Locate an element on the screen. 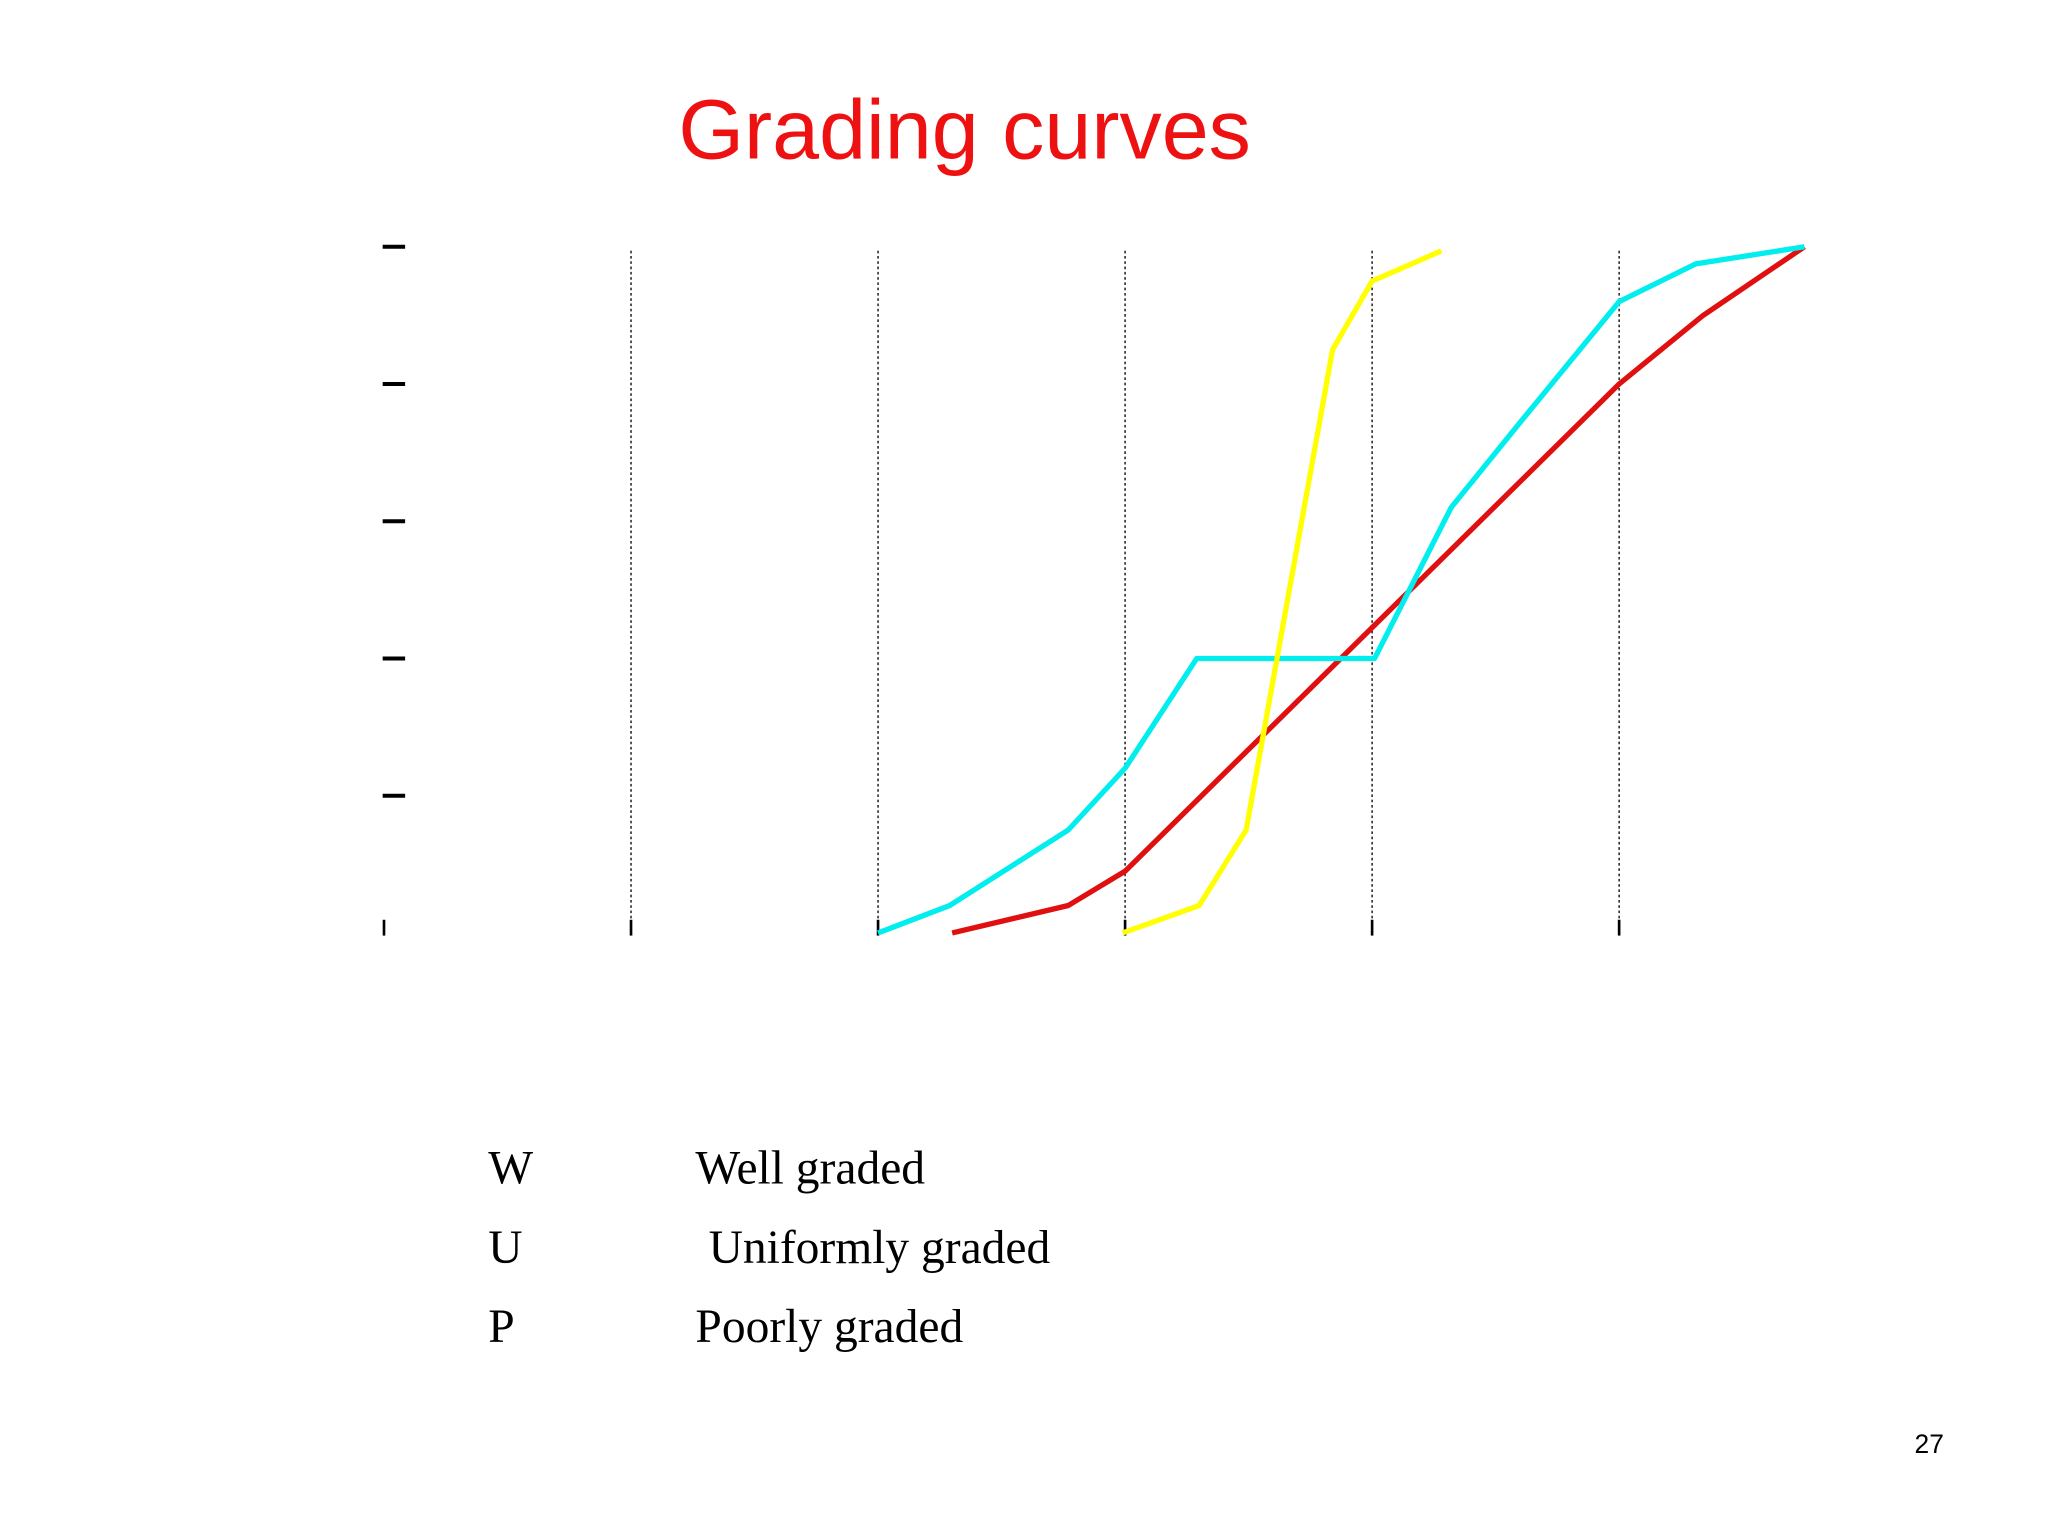  grading-curve is located at coordinates (1282, 592).